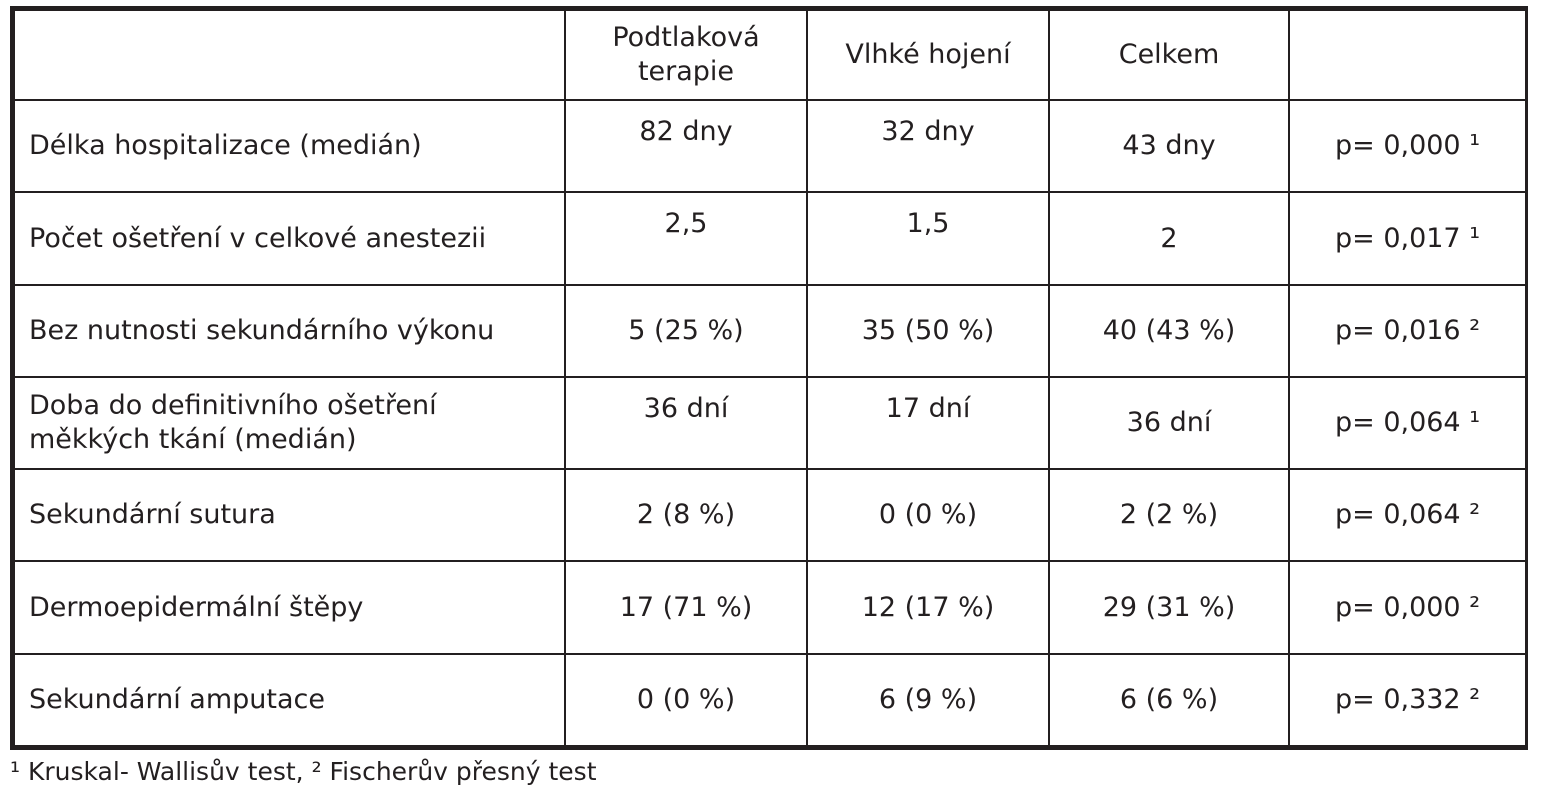 This screenshot has width=1548, height=800. What do you see at coordinates (686, 238) in the screenshot?
I see `cell-podtlakova: 2,5` at bounding box center [686, 238].